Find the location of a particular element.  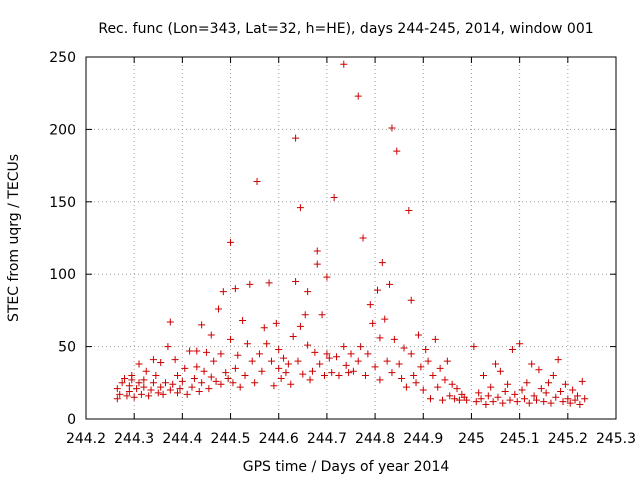

x-tick-label: 244.4 is located at coordinates (182, 439).